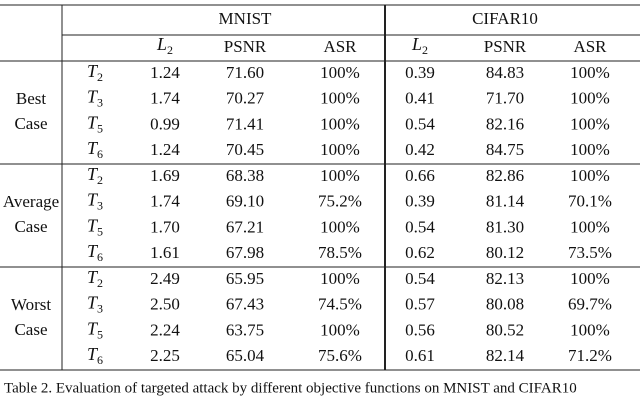  Describe the element at coordinates (590, 304) in the screenshot. I see `cell: 69.7%` at that location.